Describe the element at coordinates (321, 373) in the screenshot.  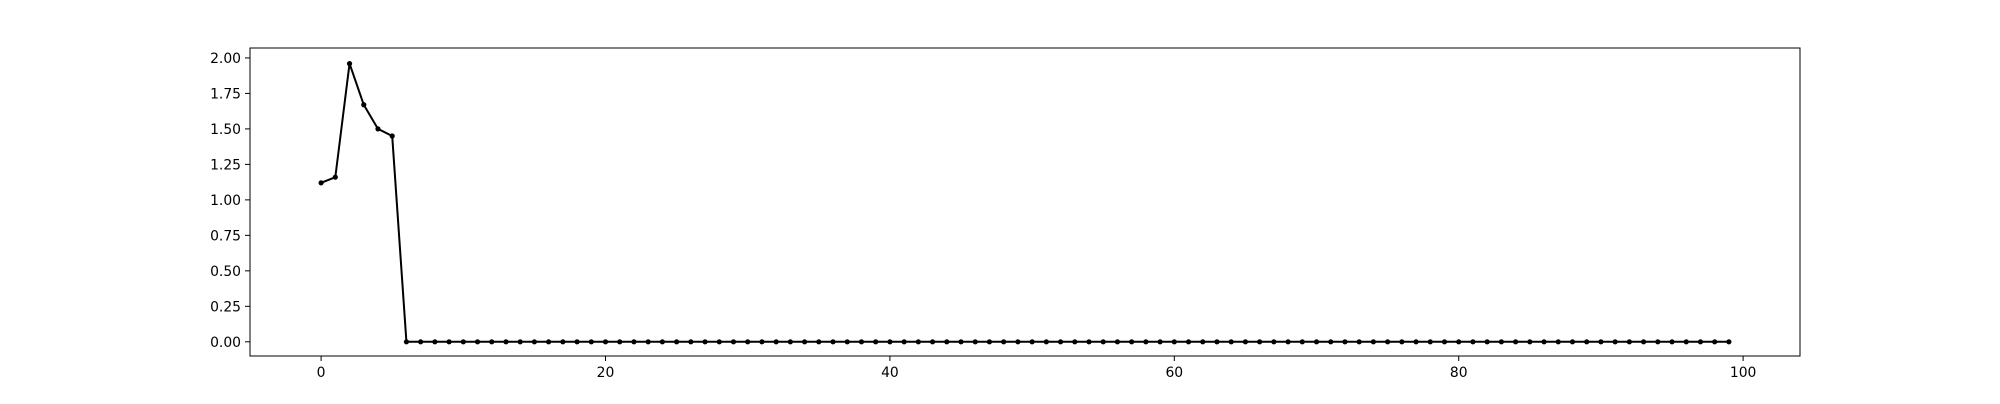
I see `x-tick-label: 0` at that location.